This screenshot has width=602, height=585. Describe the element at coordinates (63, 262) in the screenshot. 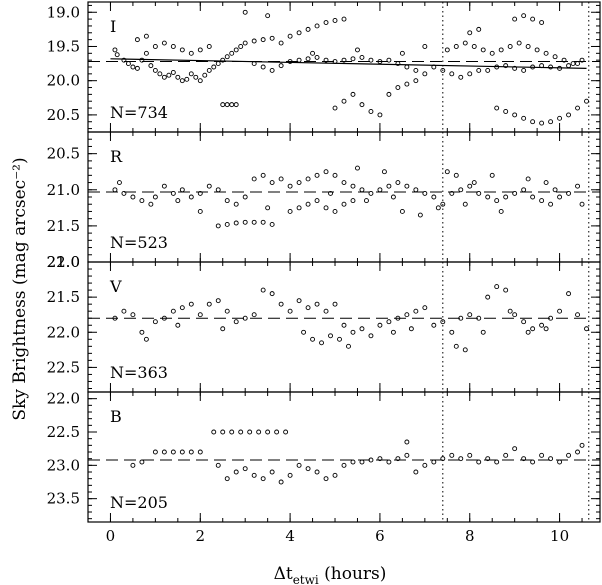

I see `y-tick-label: 21.0` at that location.